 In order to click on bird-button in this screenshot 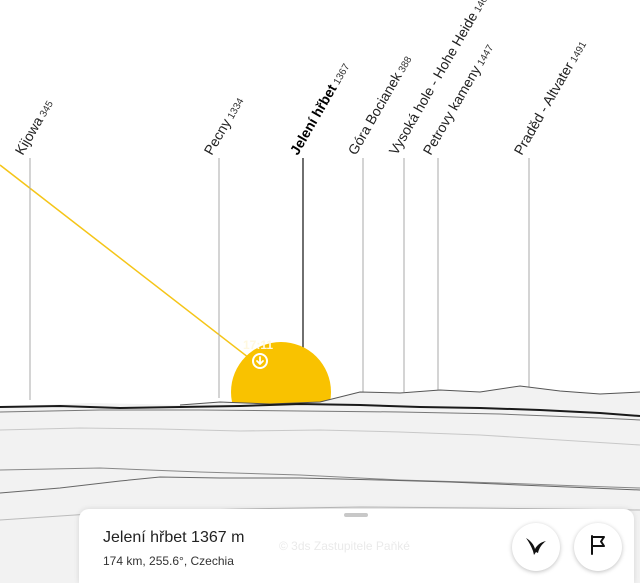, I will do `click(536, 547)`.